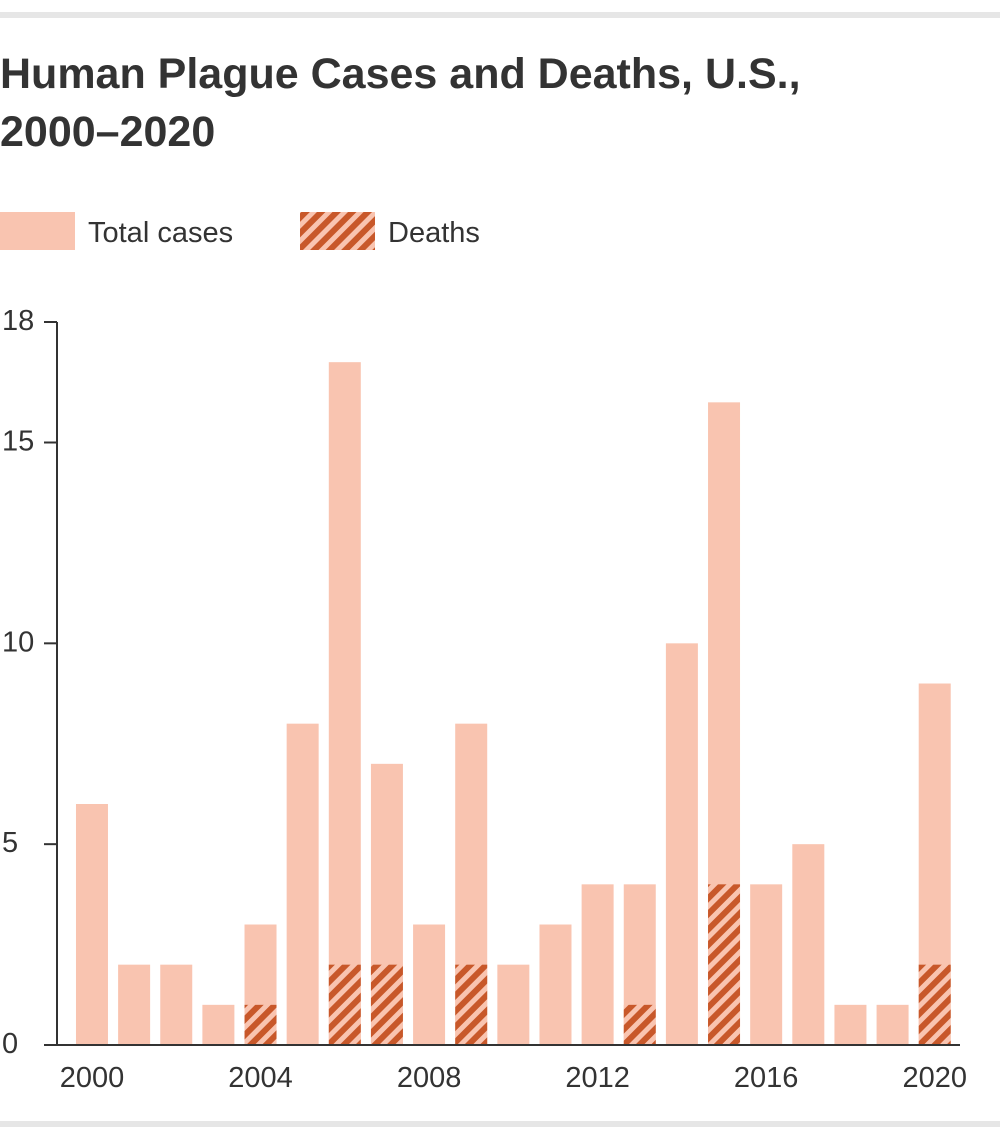 This screenshot has width=1000, height=1137. What do you see at coordinates (18, 442) in the screenshot?
I see `y-tick-label: 15` at bounding box center [18, 442].